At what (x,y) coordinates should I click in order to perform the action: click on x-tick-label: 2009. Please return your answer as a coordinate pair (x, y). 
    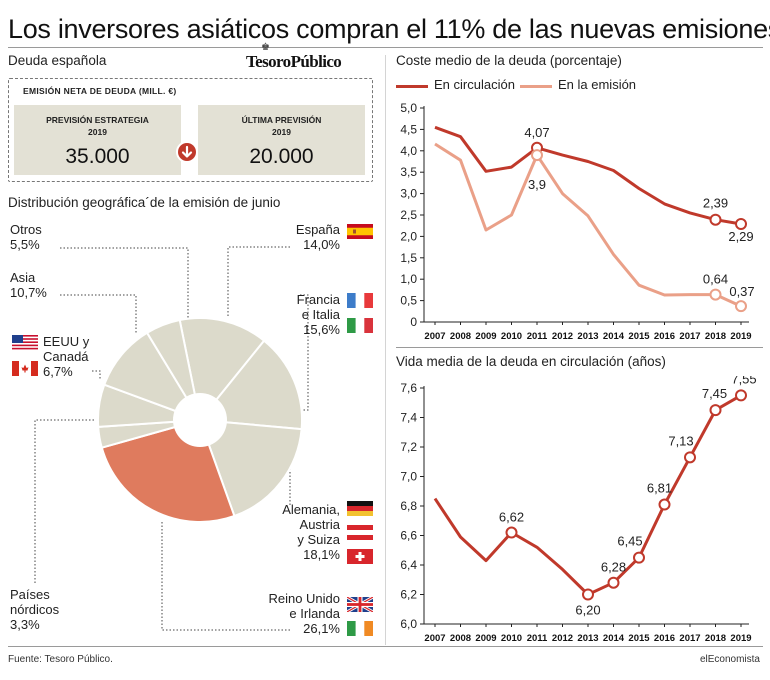
    Looking at the image, I should click on (485, 638).